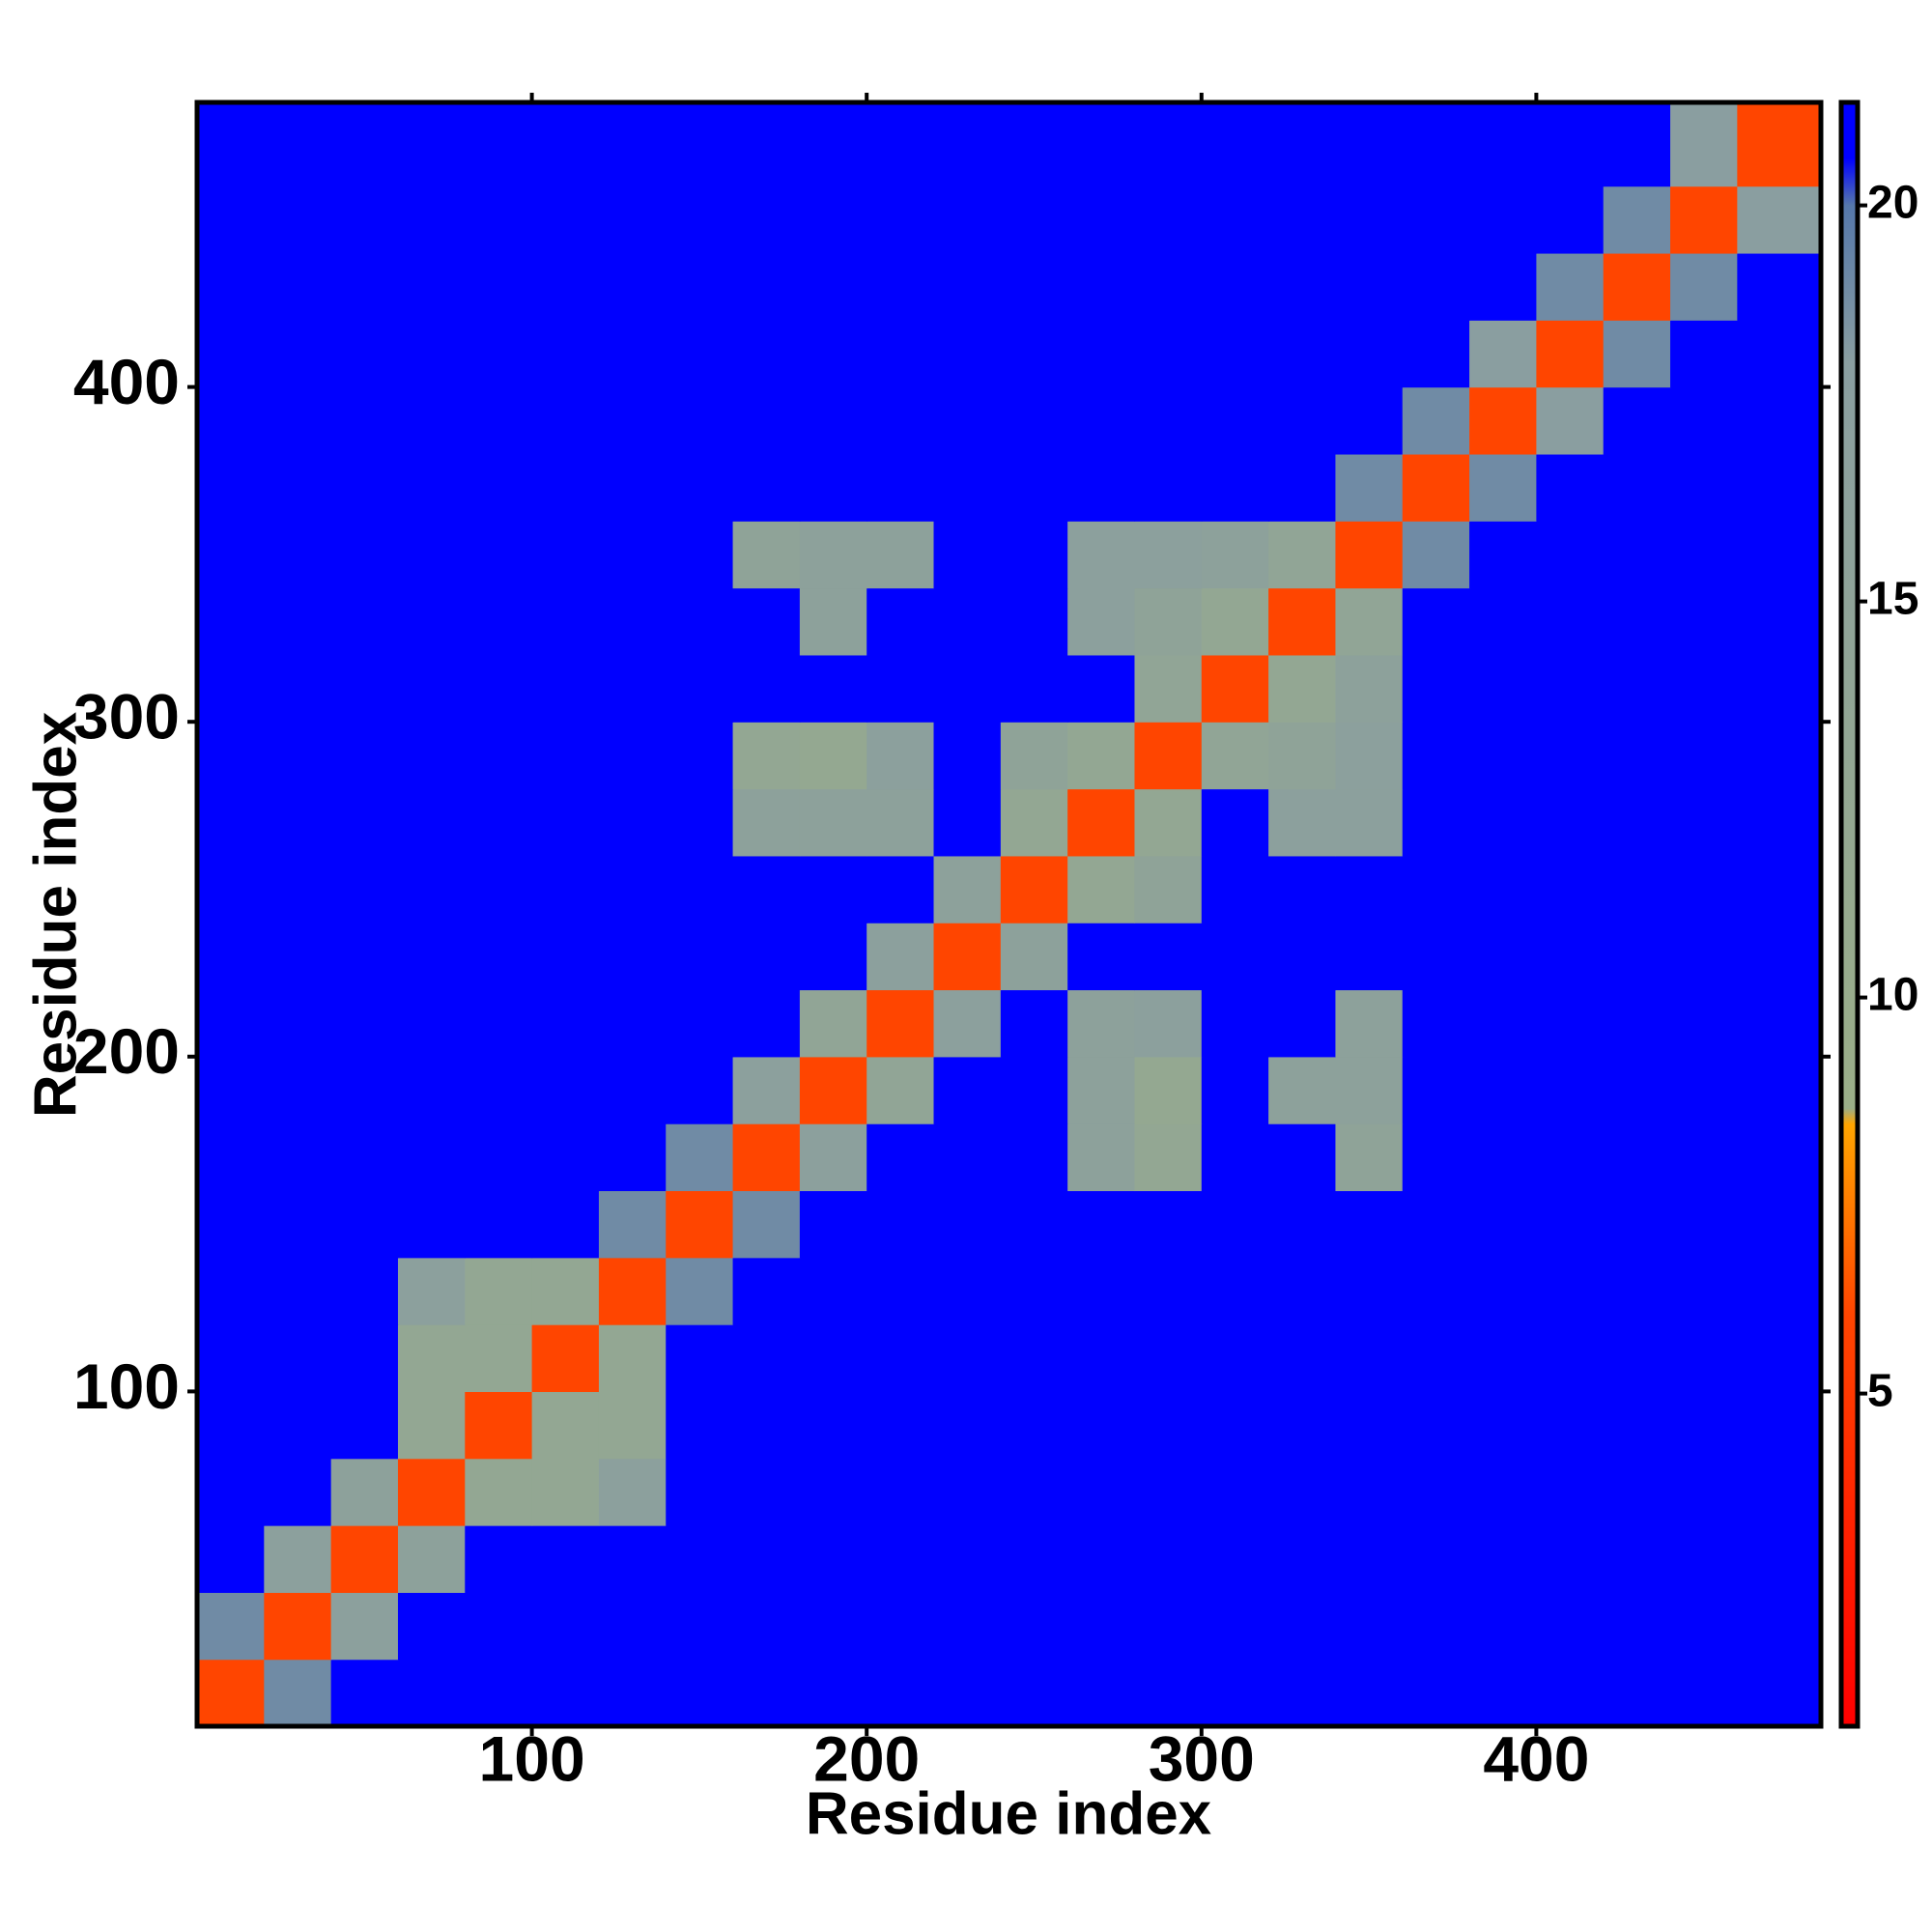  I want to click on colorbar, so click(1849, 914).